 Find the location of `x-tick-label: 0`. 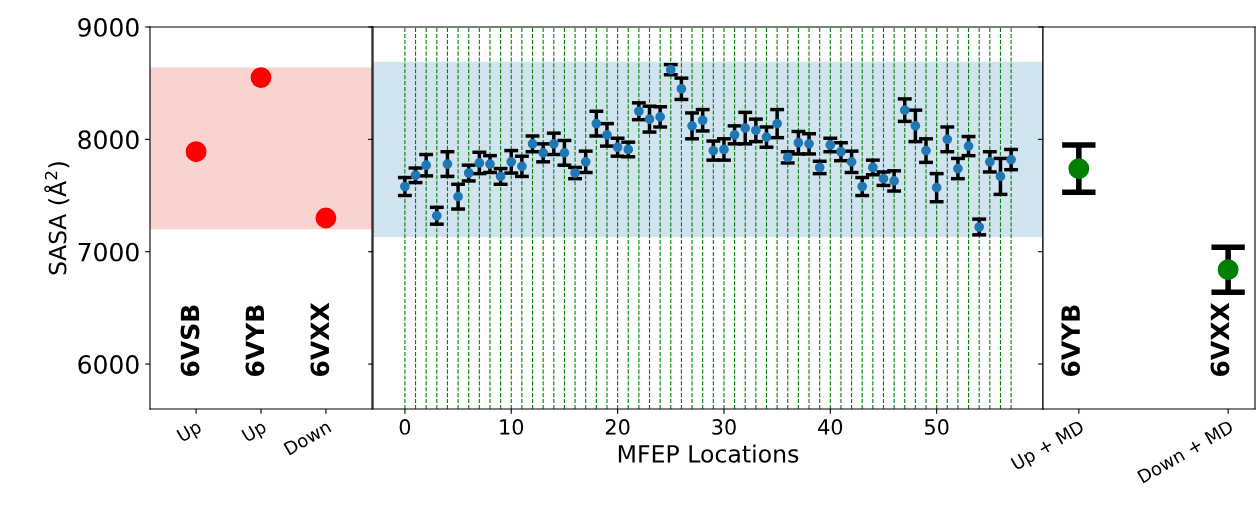

x-tick-label: 0 is located at coordinates (405, 427).